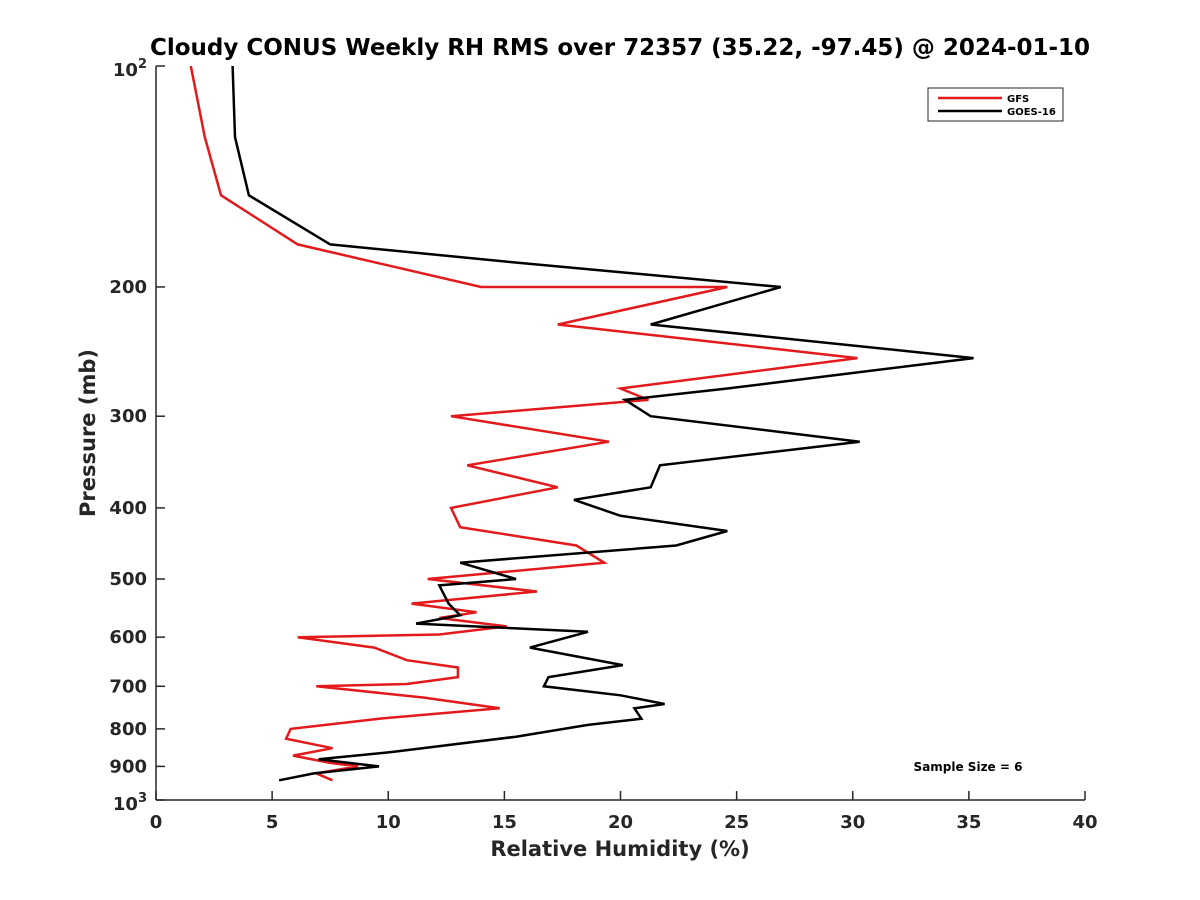 The image size is (1200, 900). Describe the element at coordinates (128, 686) in the screenshot. I see `y-tick-label: 700` at that location.